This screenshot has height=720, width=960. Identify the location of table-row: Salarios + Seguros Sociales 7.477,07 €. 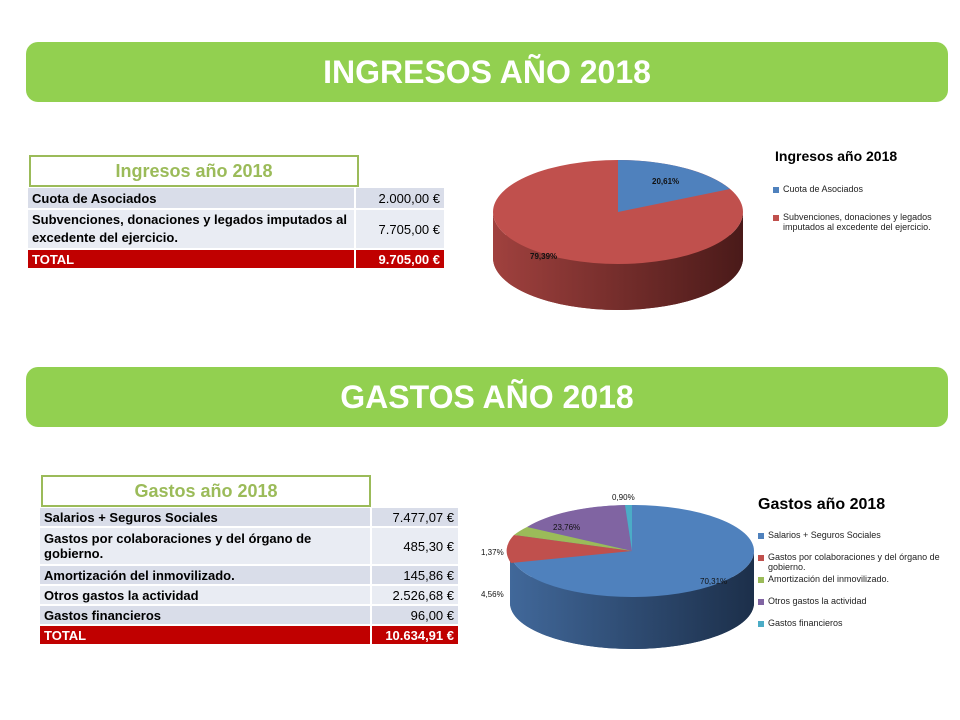
(249, 517).